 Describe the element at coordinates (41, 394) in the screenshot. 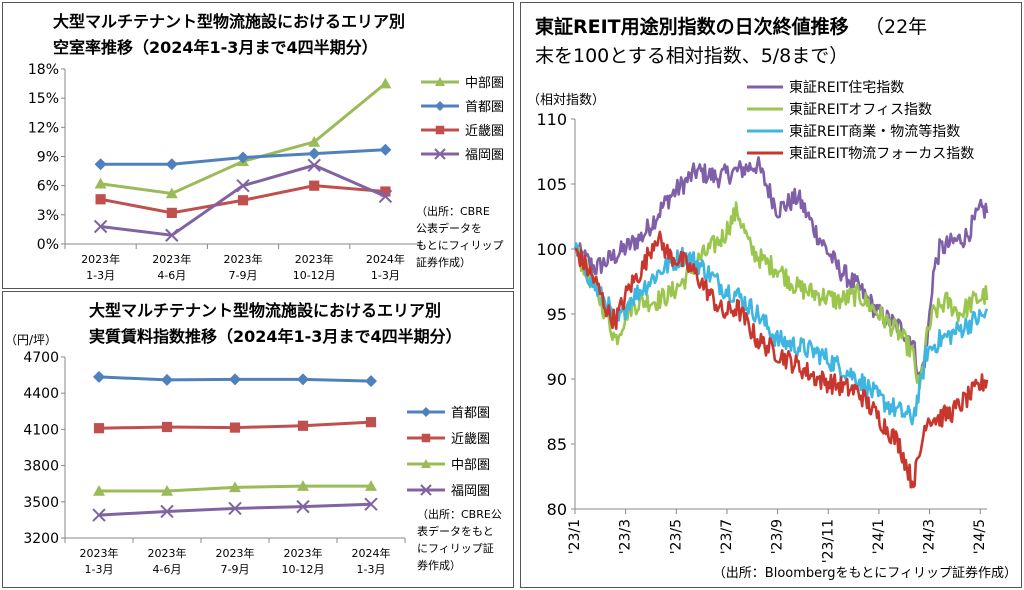

I see `y-tick-label: 4400` at that location.